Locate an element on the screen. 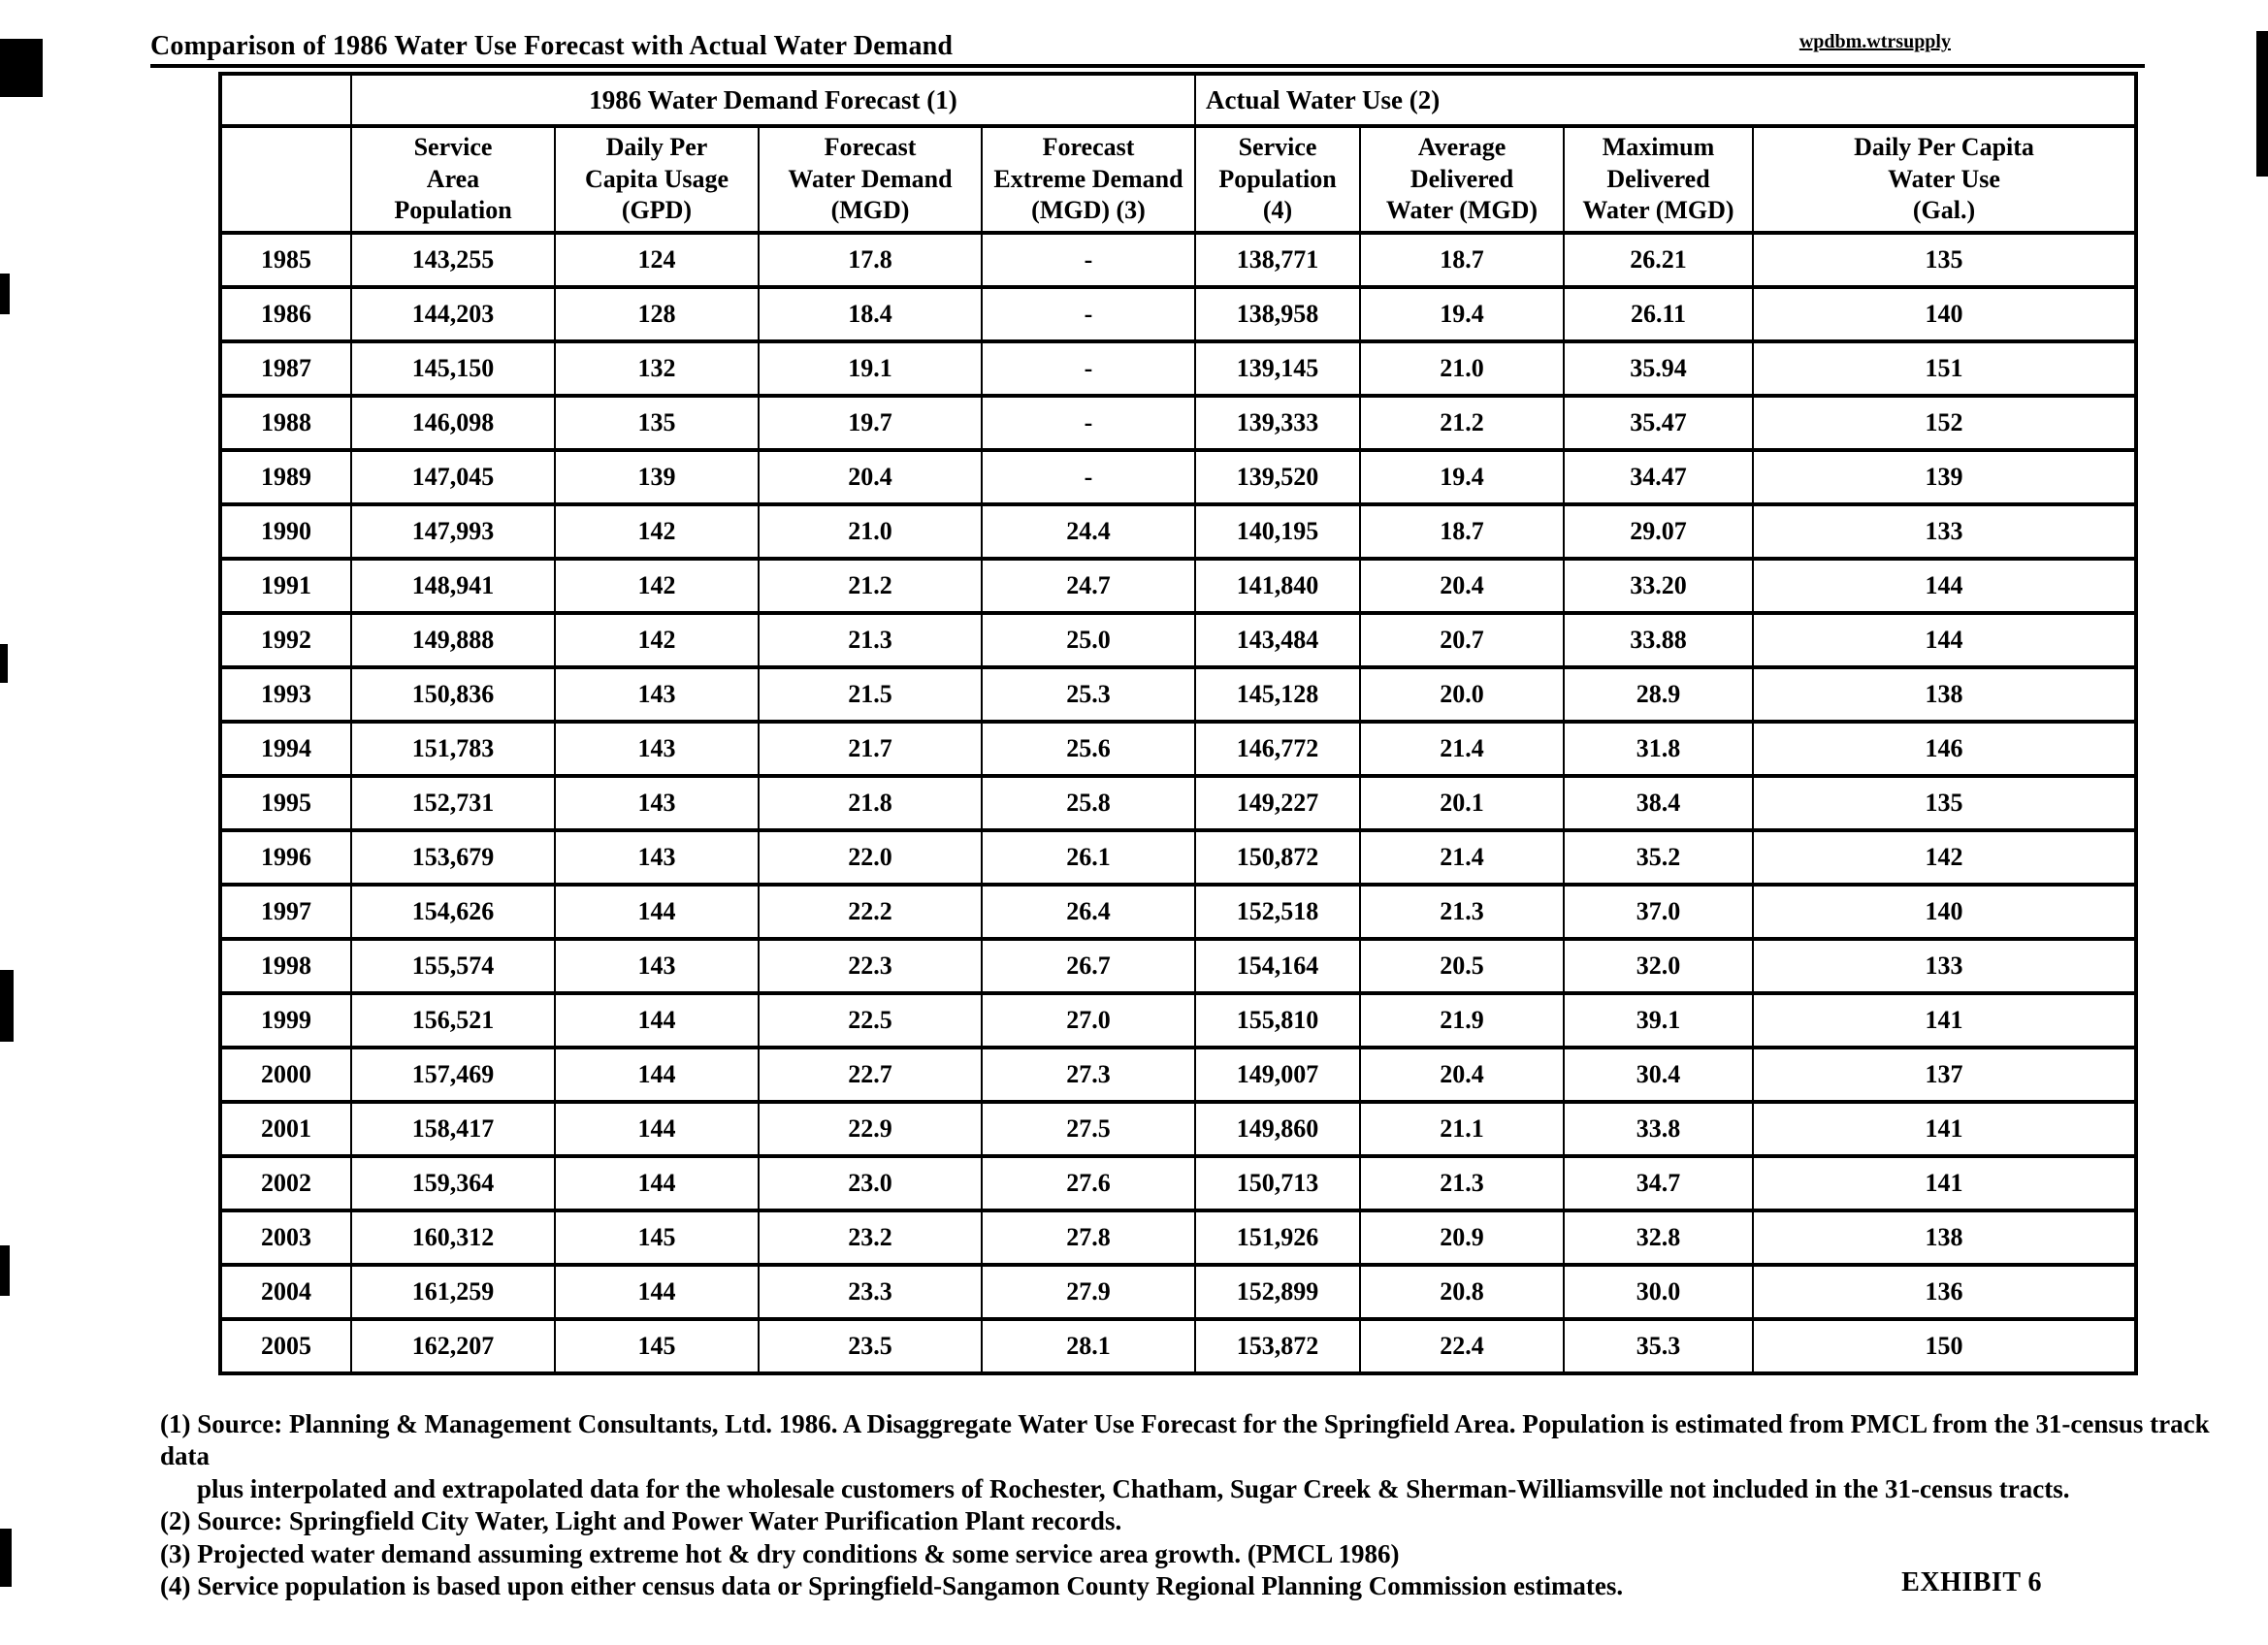  average-delivered-water-cell: 21.3 is located at coordinates (1462, 1183).